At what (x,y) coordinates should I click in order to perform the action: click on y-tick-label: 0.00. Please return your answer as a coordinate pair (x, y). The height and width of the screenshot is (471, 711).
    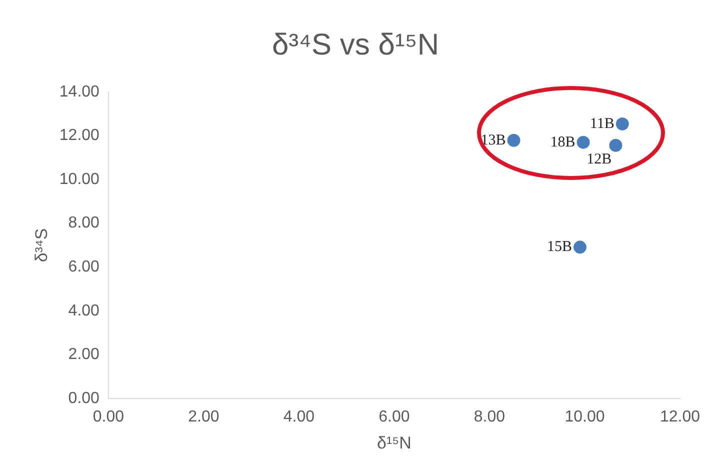
    Looking at the image, I should click on (84, 398).